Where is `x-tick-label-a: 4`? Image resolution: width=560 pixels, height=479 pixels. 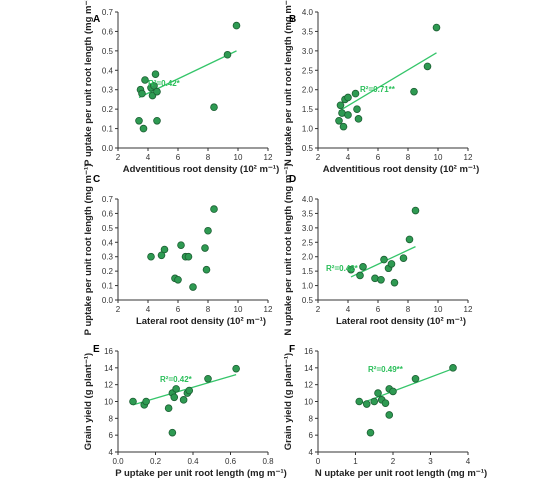
x-tick-label-a: 4 is located at coordinates (148, 157).